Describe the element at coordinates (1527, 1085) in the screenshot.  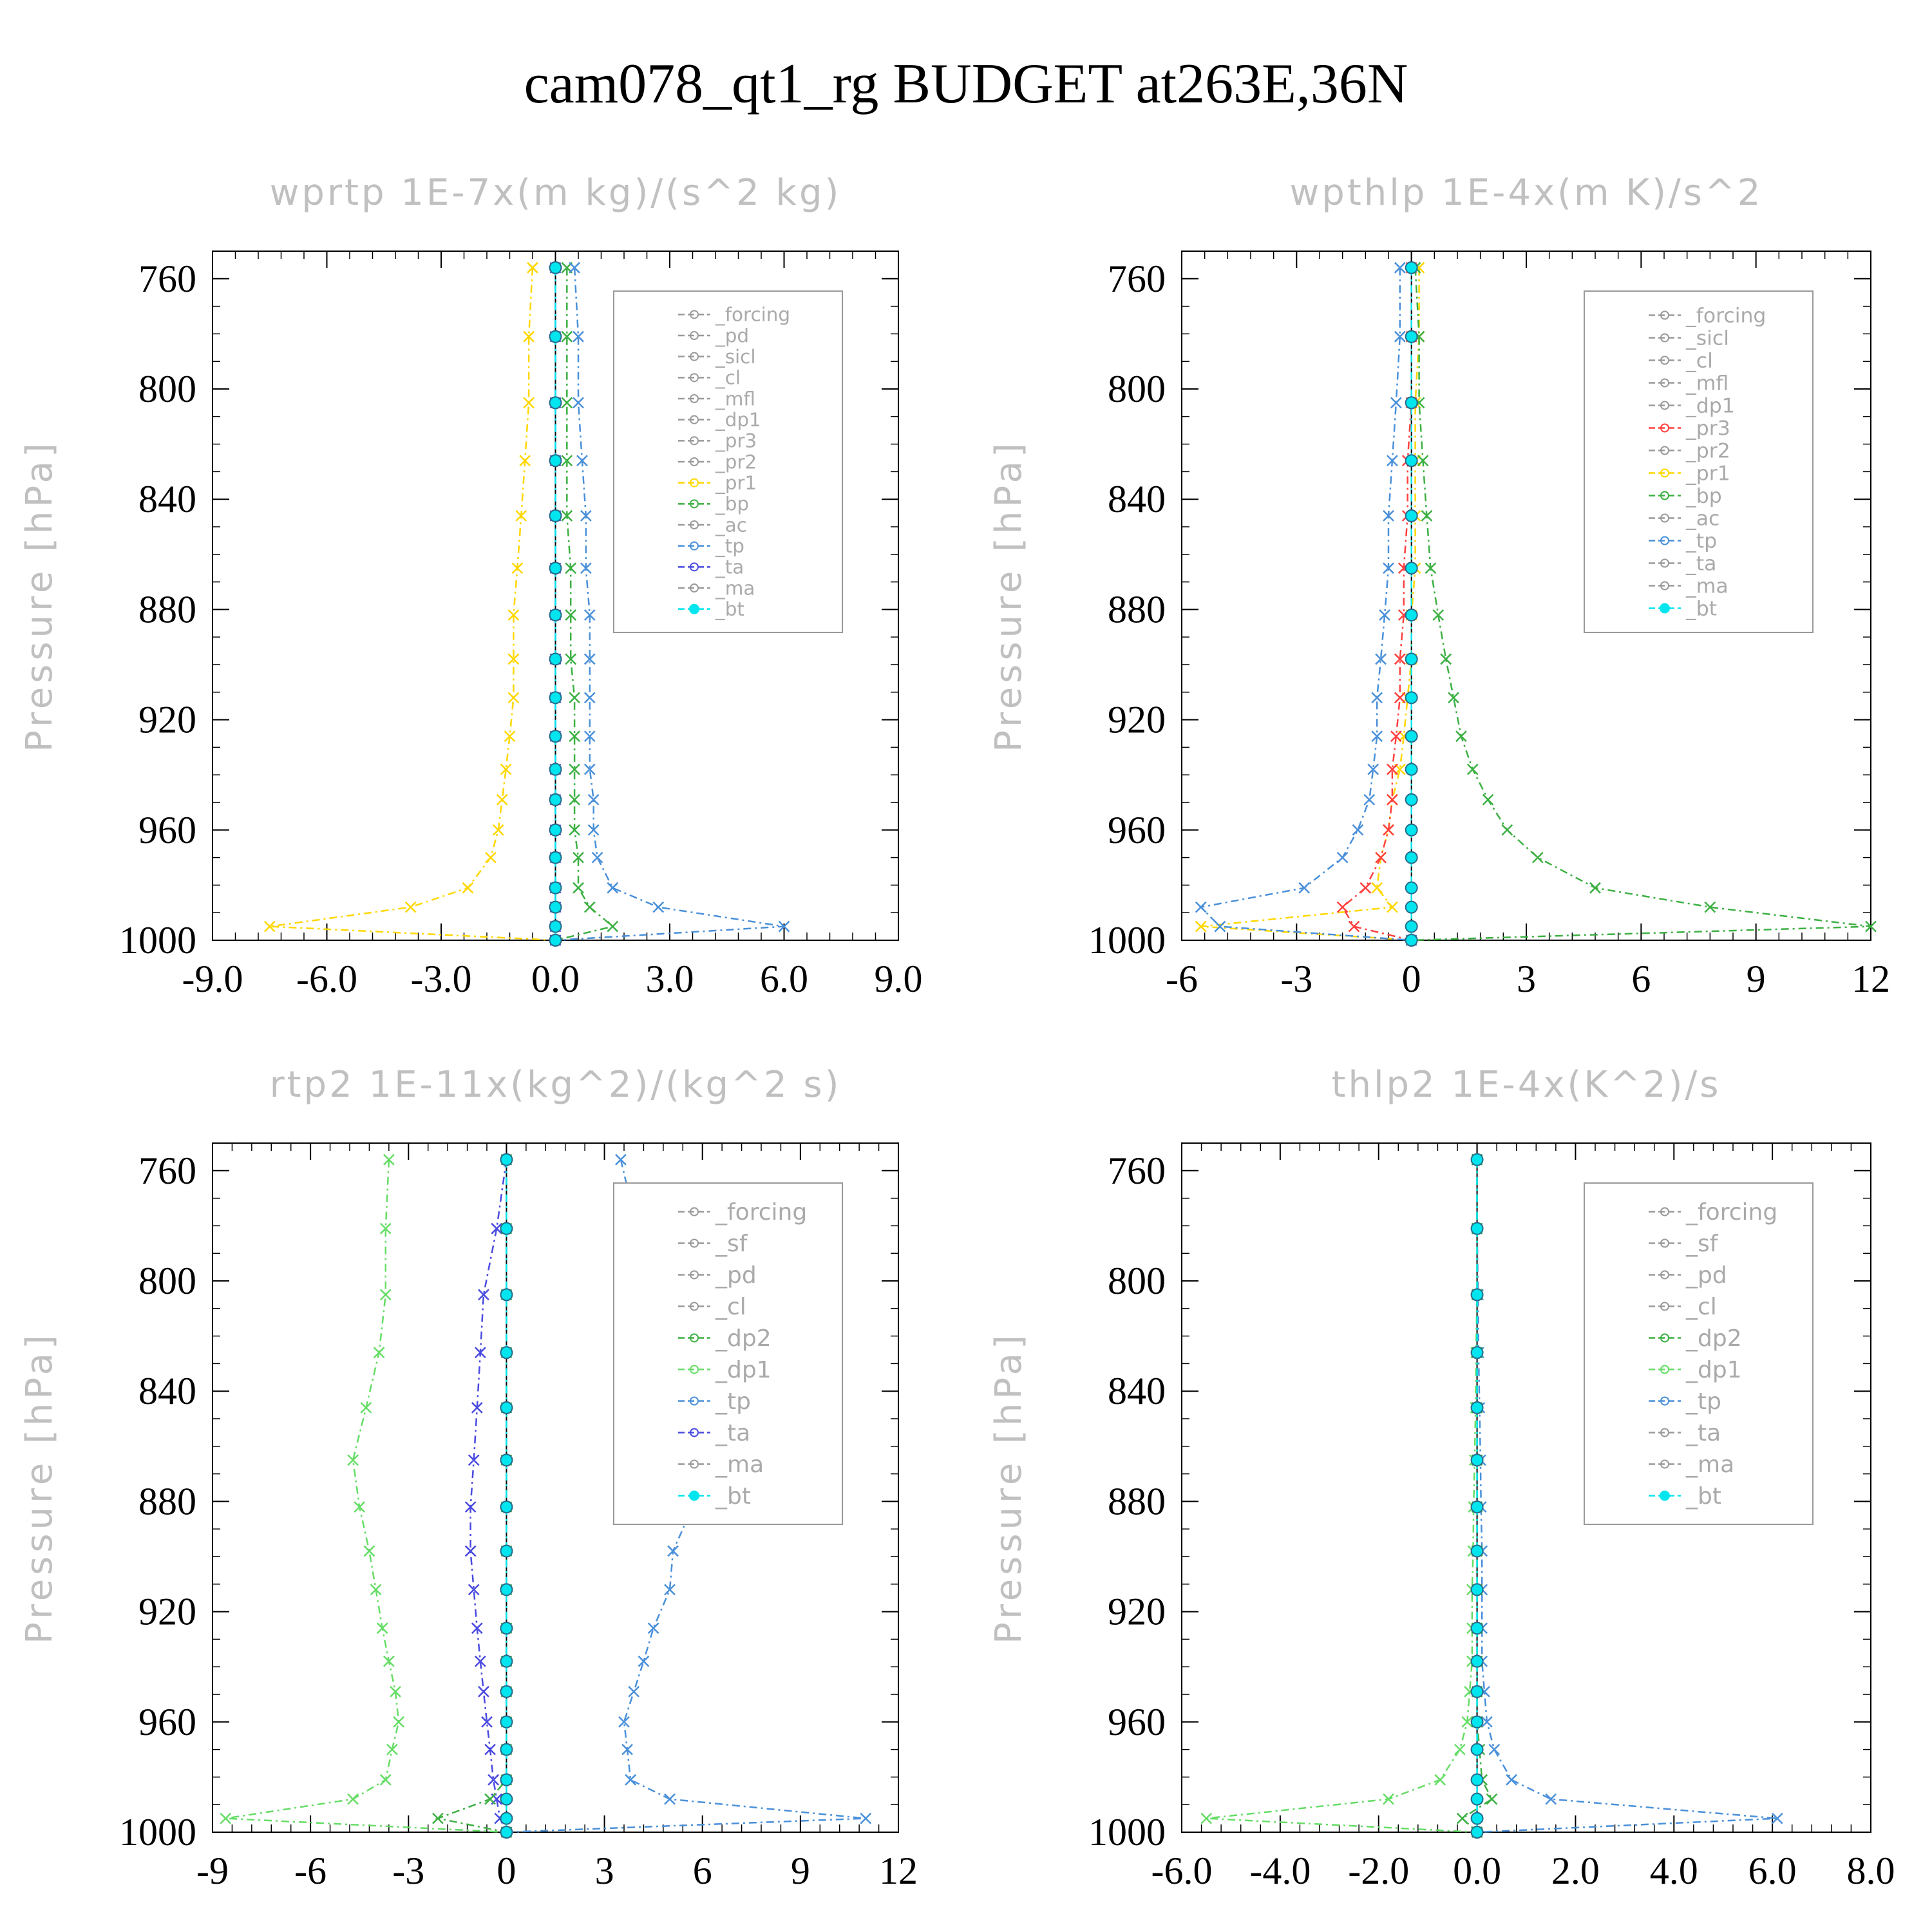
I see `panel-title: thlp2 1E-4x(K^2)/s` at that location.